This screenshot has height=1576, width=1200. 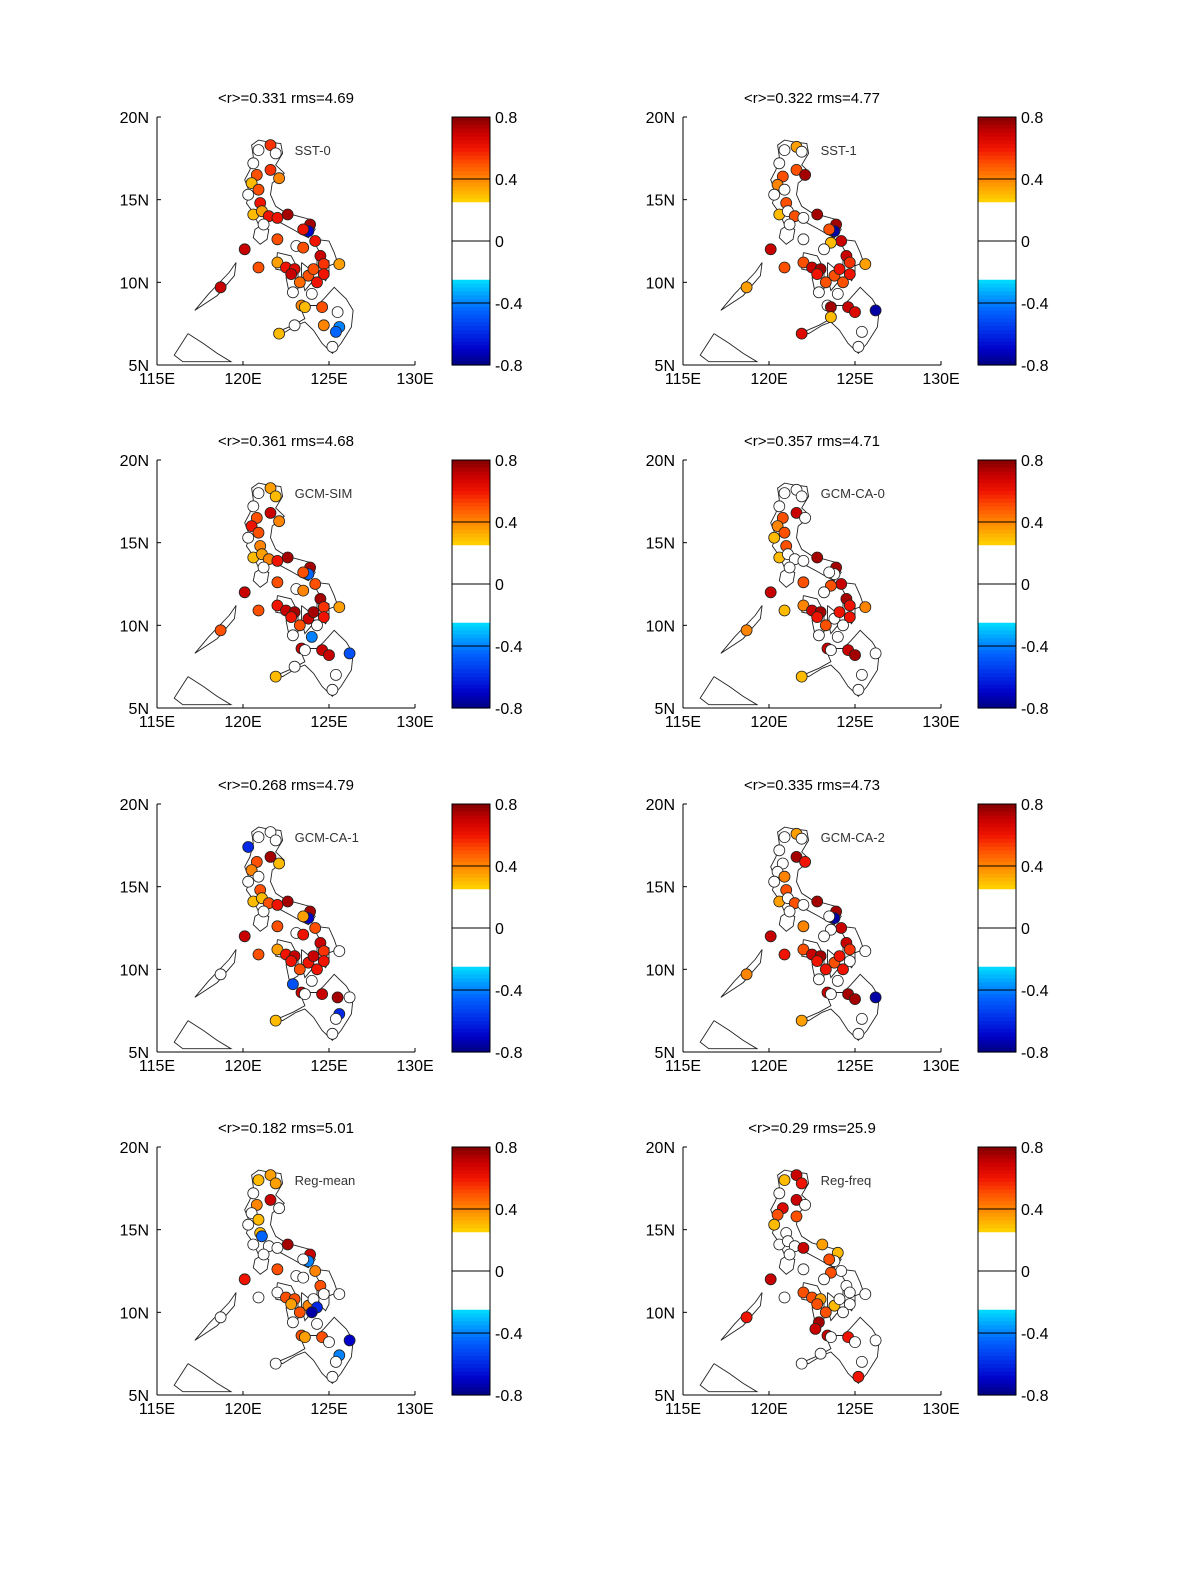 I want to click on coastline, so click(x=326, y=939).